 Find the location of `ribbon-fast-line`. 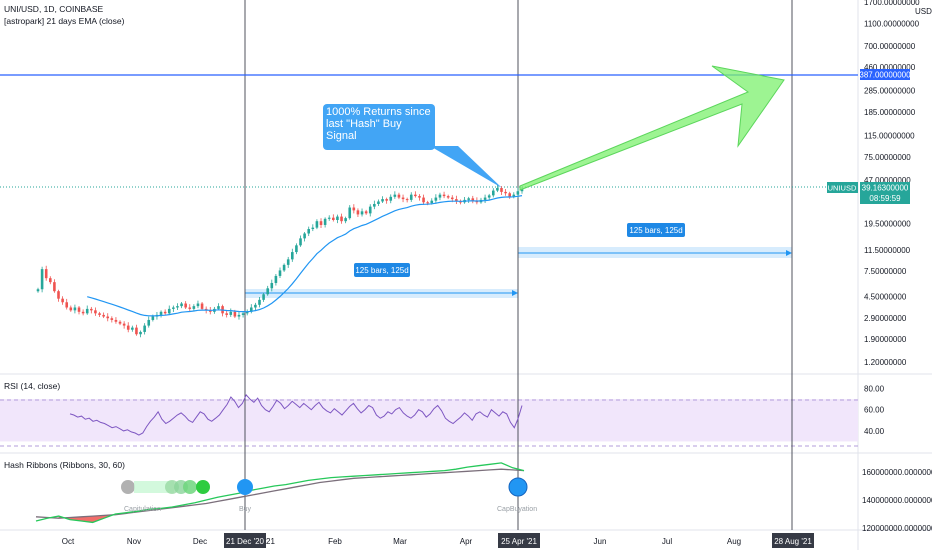

ribbon-fast-line is located at coordinates (280, 493).